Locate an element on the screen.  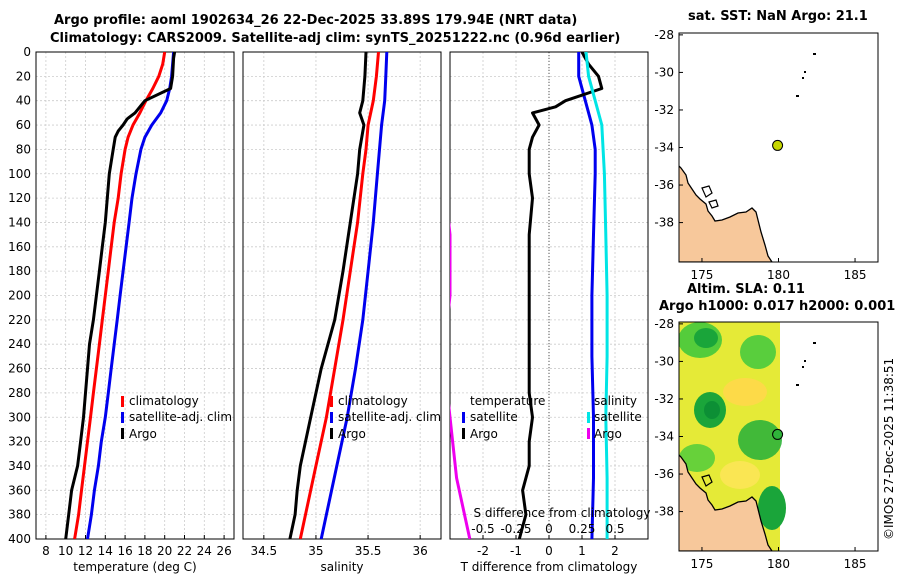
s-diff-tick-label: 0 is located at coordinates (549, 529).